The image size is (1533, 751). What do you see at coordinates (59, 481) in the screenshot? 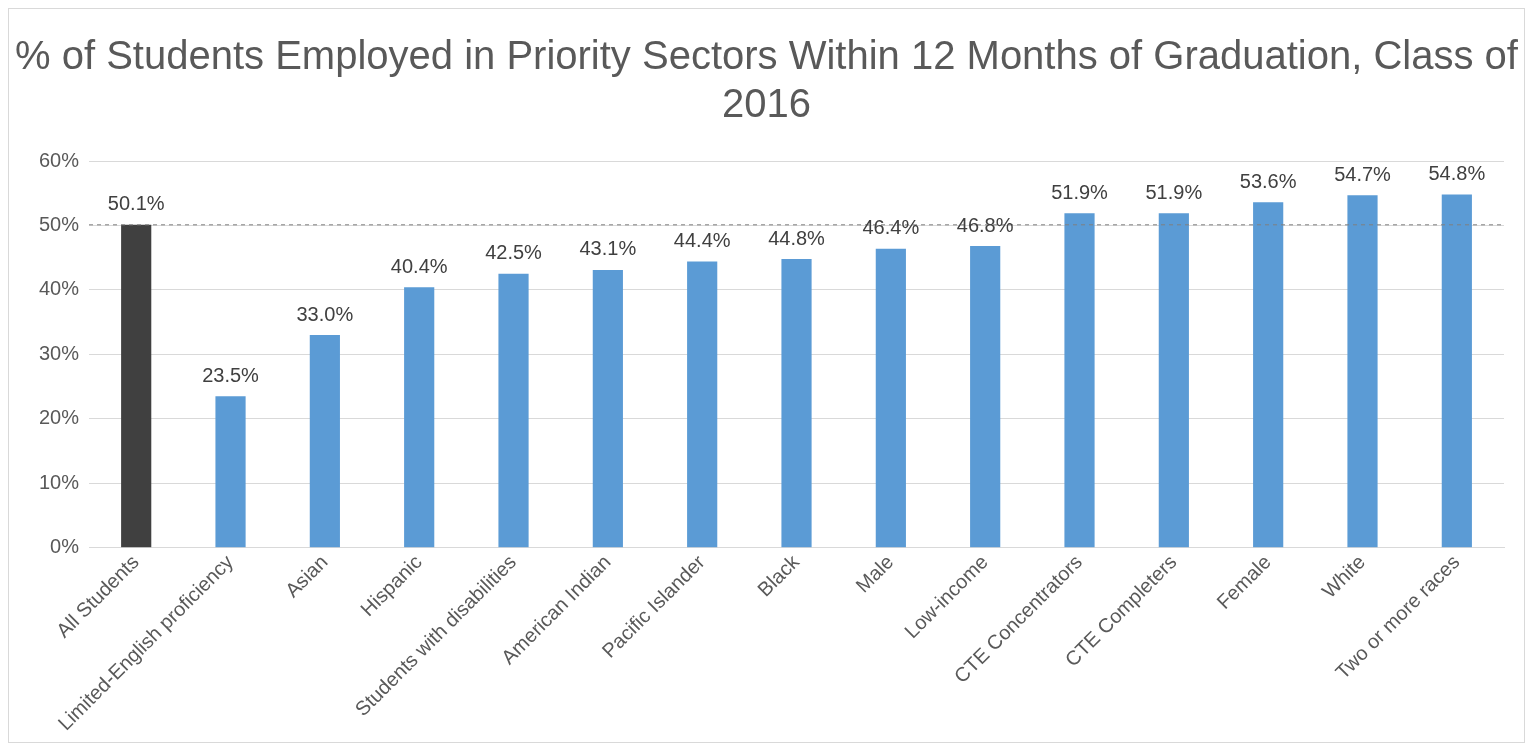
I see `y-tick-label: 10%` at bounding box center [59, 481].